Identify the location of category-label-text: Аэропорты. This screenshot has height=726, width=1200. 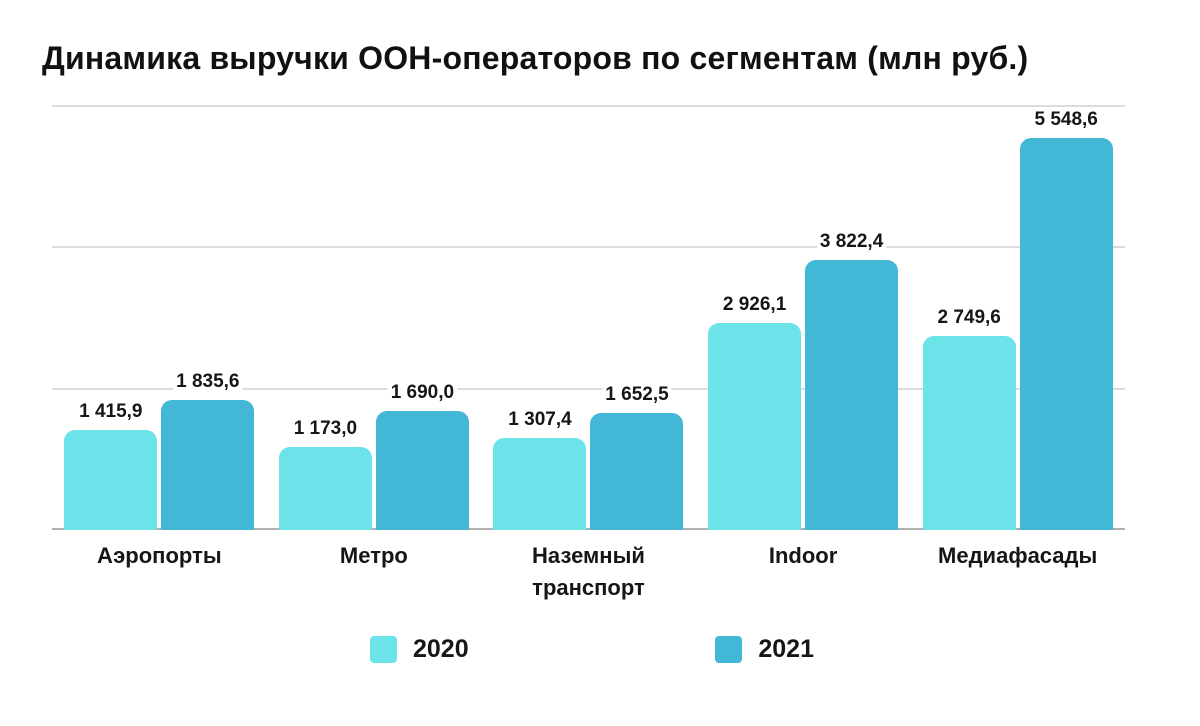
(159, 555).